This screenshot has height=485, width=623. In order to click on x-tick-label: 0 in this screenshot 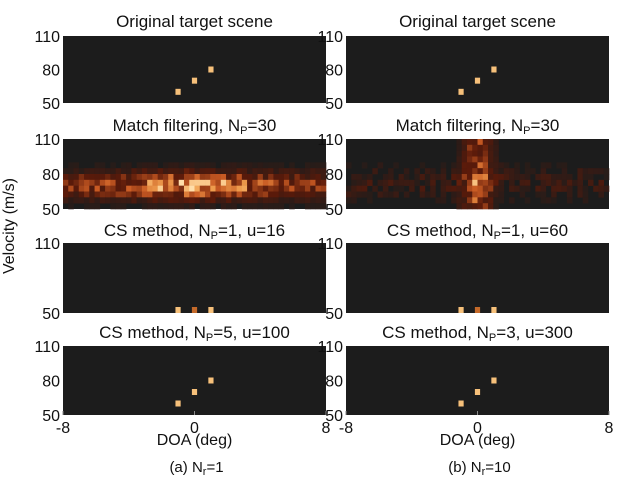, I will do `click(194, 428)`.